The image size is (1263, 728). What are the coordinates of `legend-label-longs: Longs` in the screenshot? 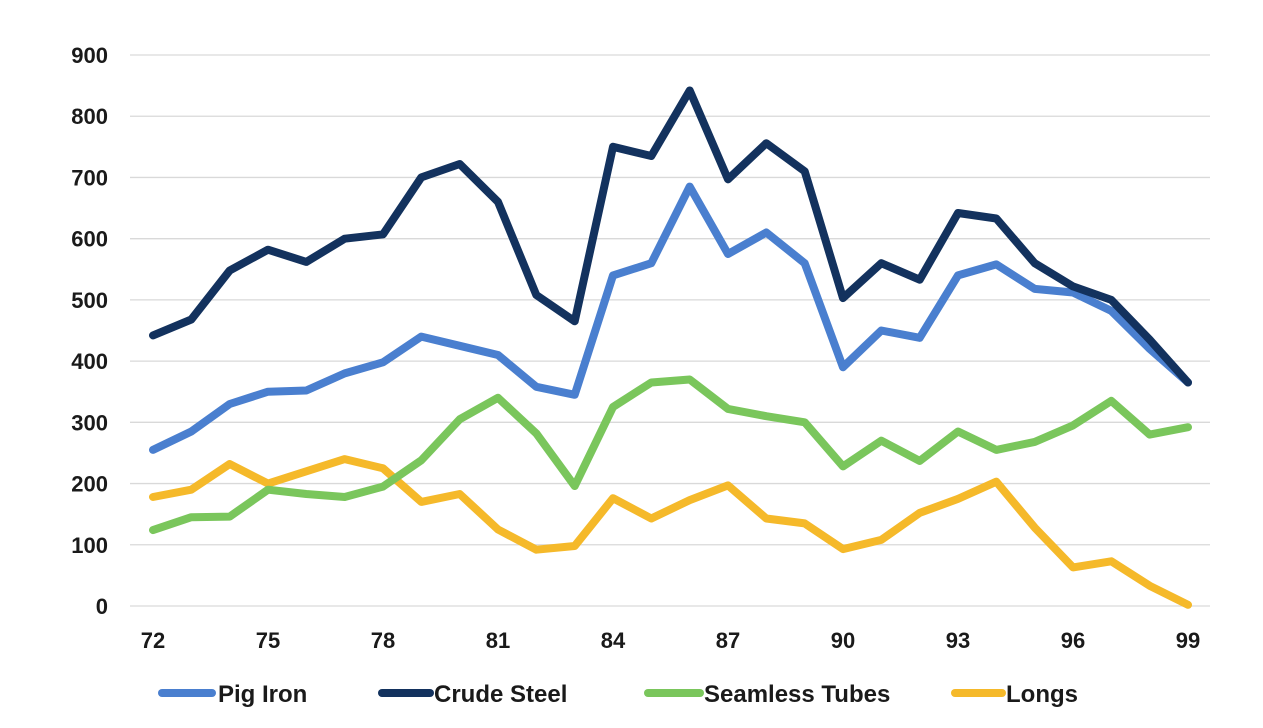 It's located at (1042, 694).